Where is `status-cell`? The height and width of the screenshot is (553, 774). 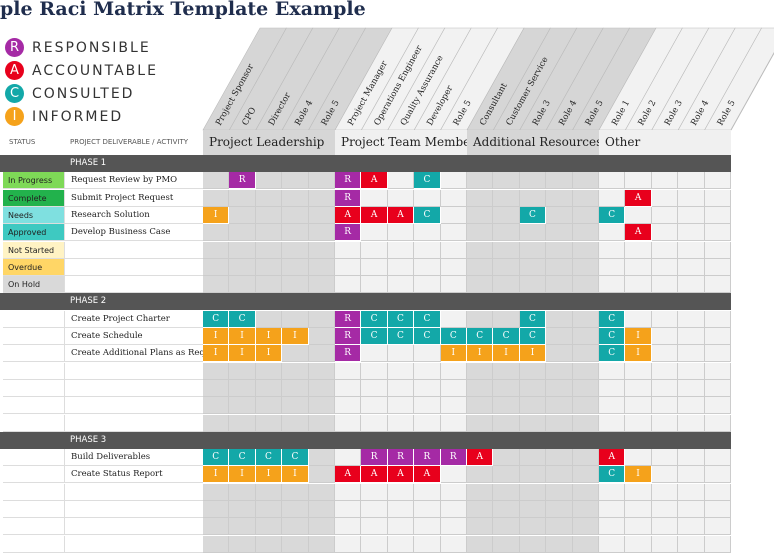
status-cell is located at coordinates (33, 492).